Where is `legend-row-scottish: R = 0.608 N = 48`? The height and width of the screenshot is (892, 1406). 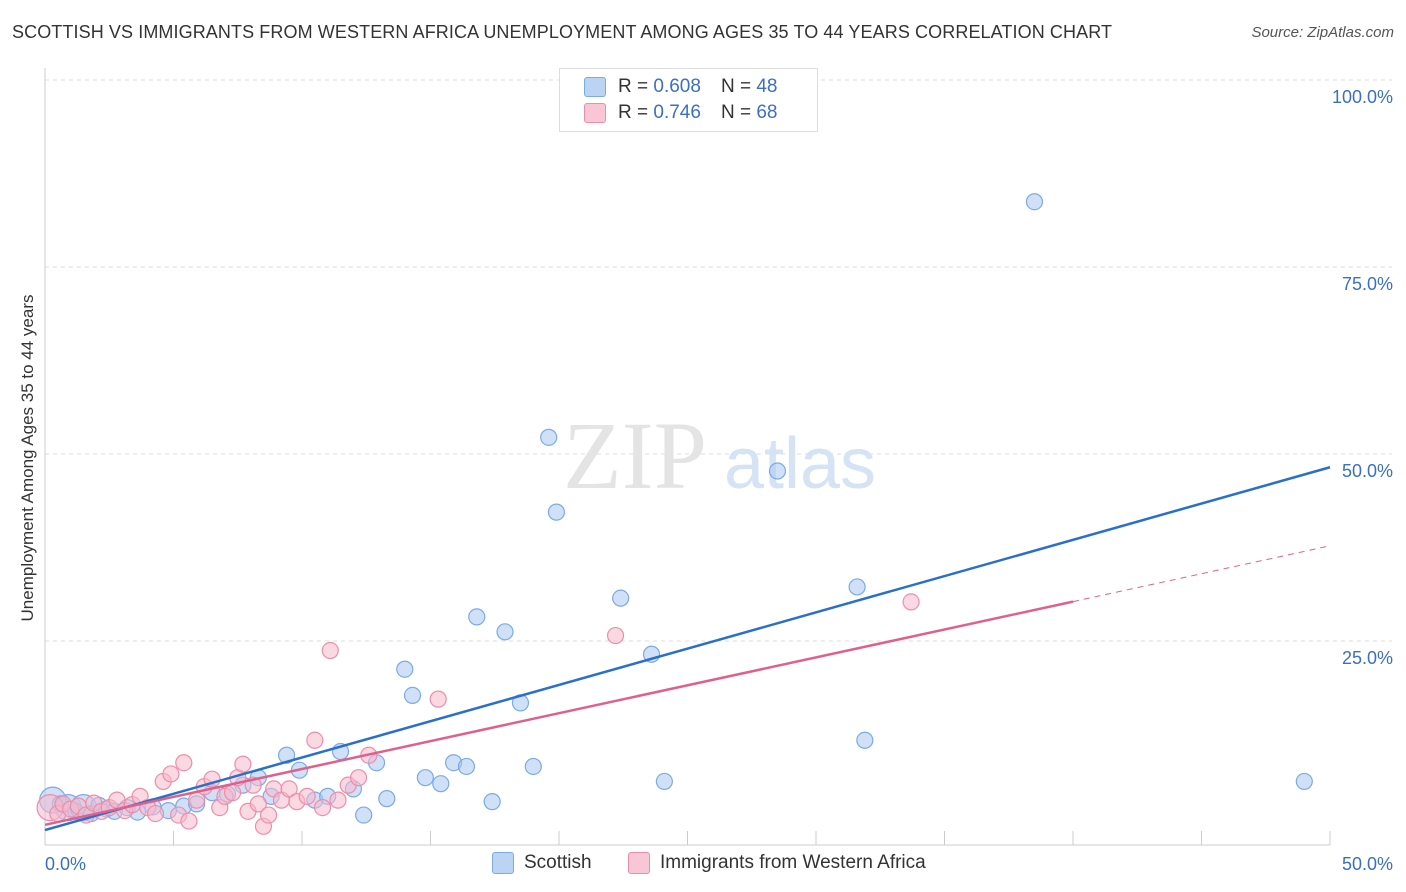
legend-row-scottish: R = 0.608 N = 48 is located at coordinates (680, 87).